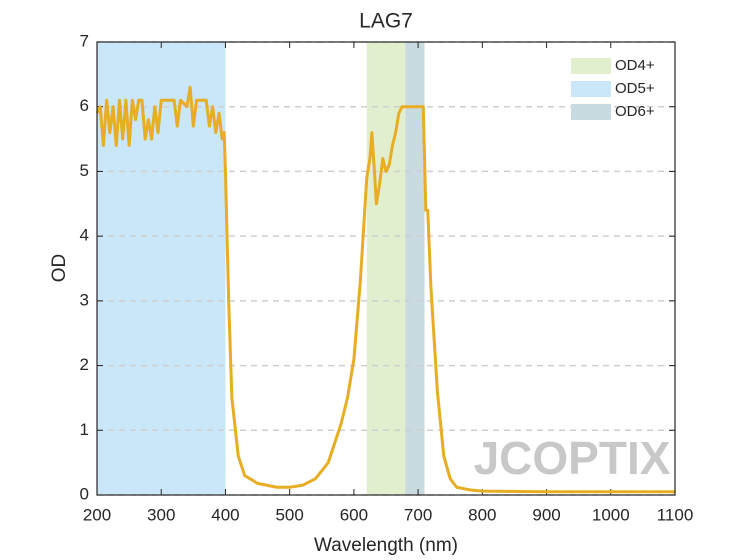  I want to click on x-tick-label: 900, so click(546, 514).